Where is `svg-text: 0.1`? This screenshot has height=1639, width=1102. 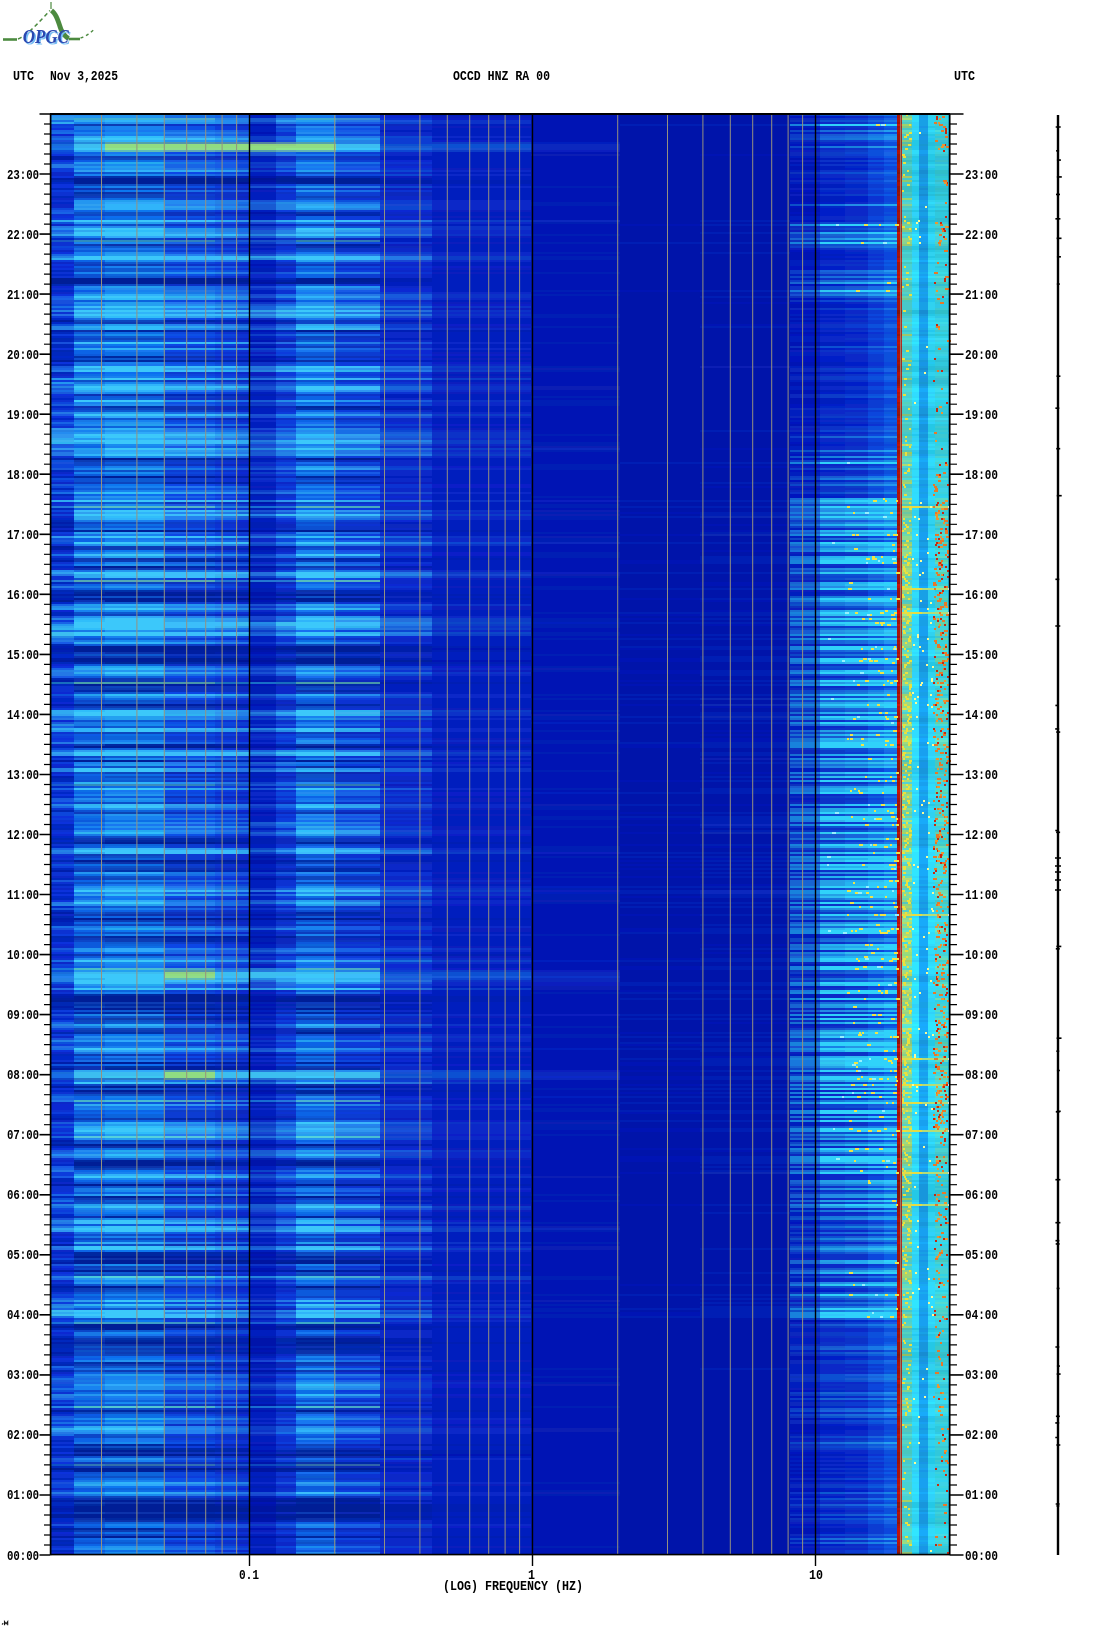 svg-text: 0.1 is located at coordinates (249, 1576).